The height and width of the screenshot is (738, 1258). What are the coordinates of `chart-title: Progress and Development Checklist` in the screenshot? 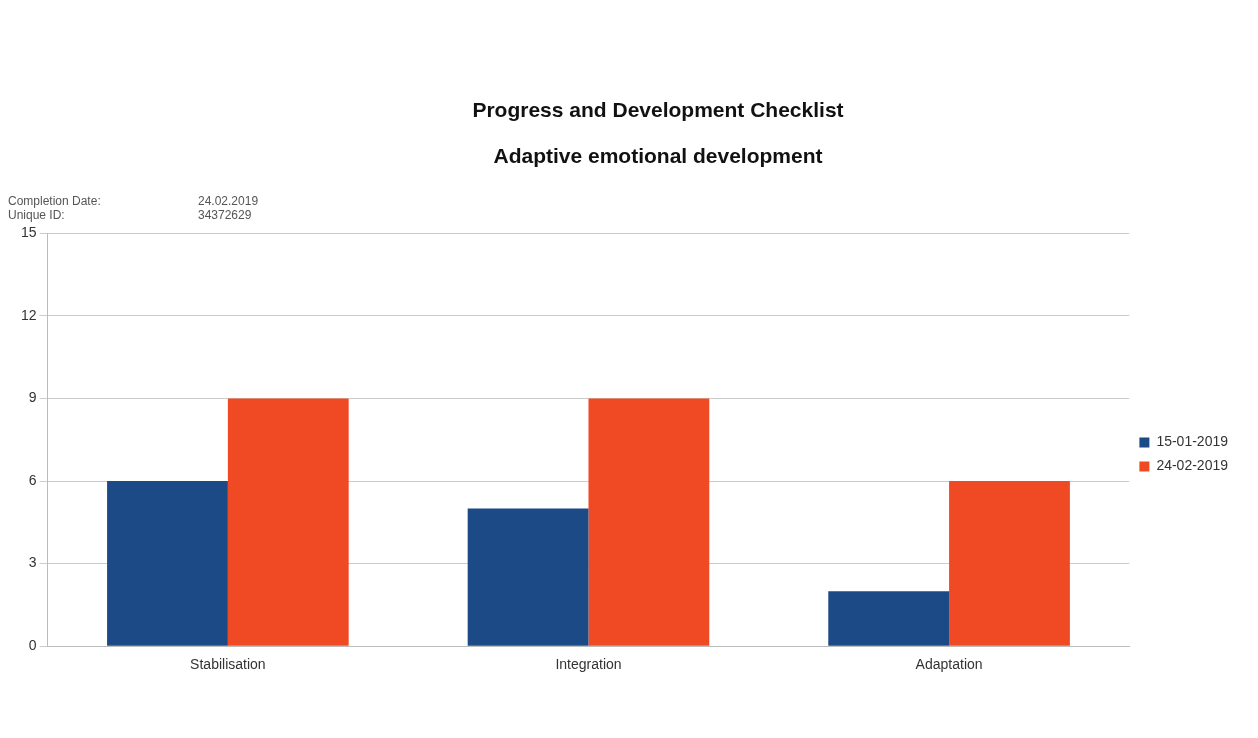 It's located at (658, 110).